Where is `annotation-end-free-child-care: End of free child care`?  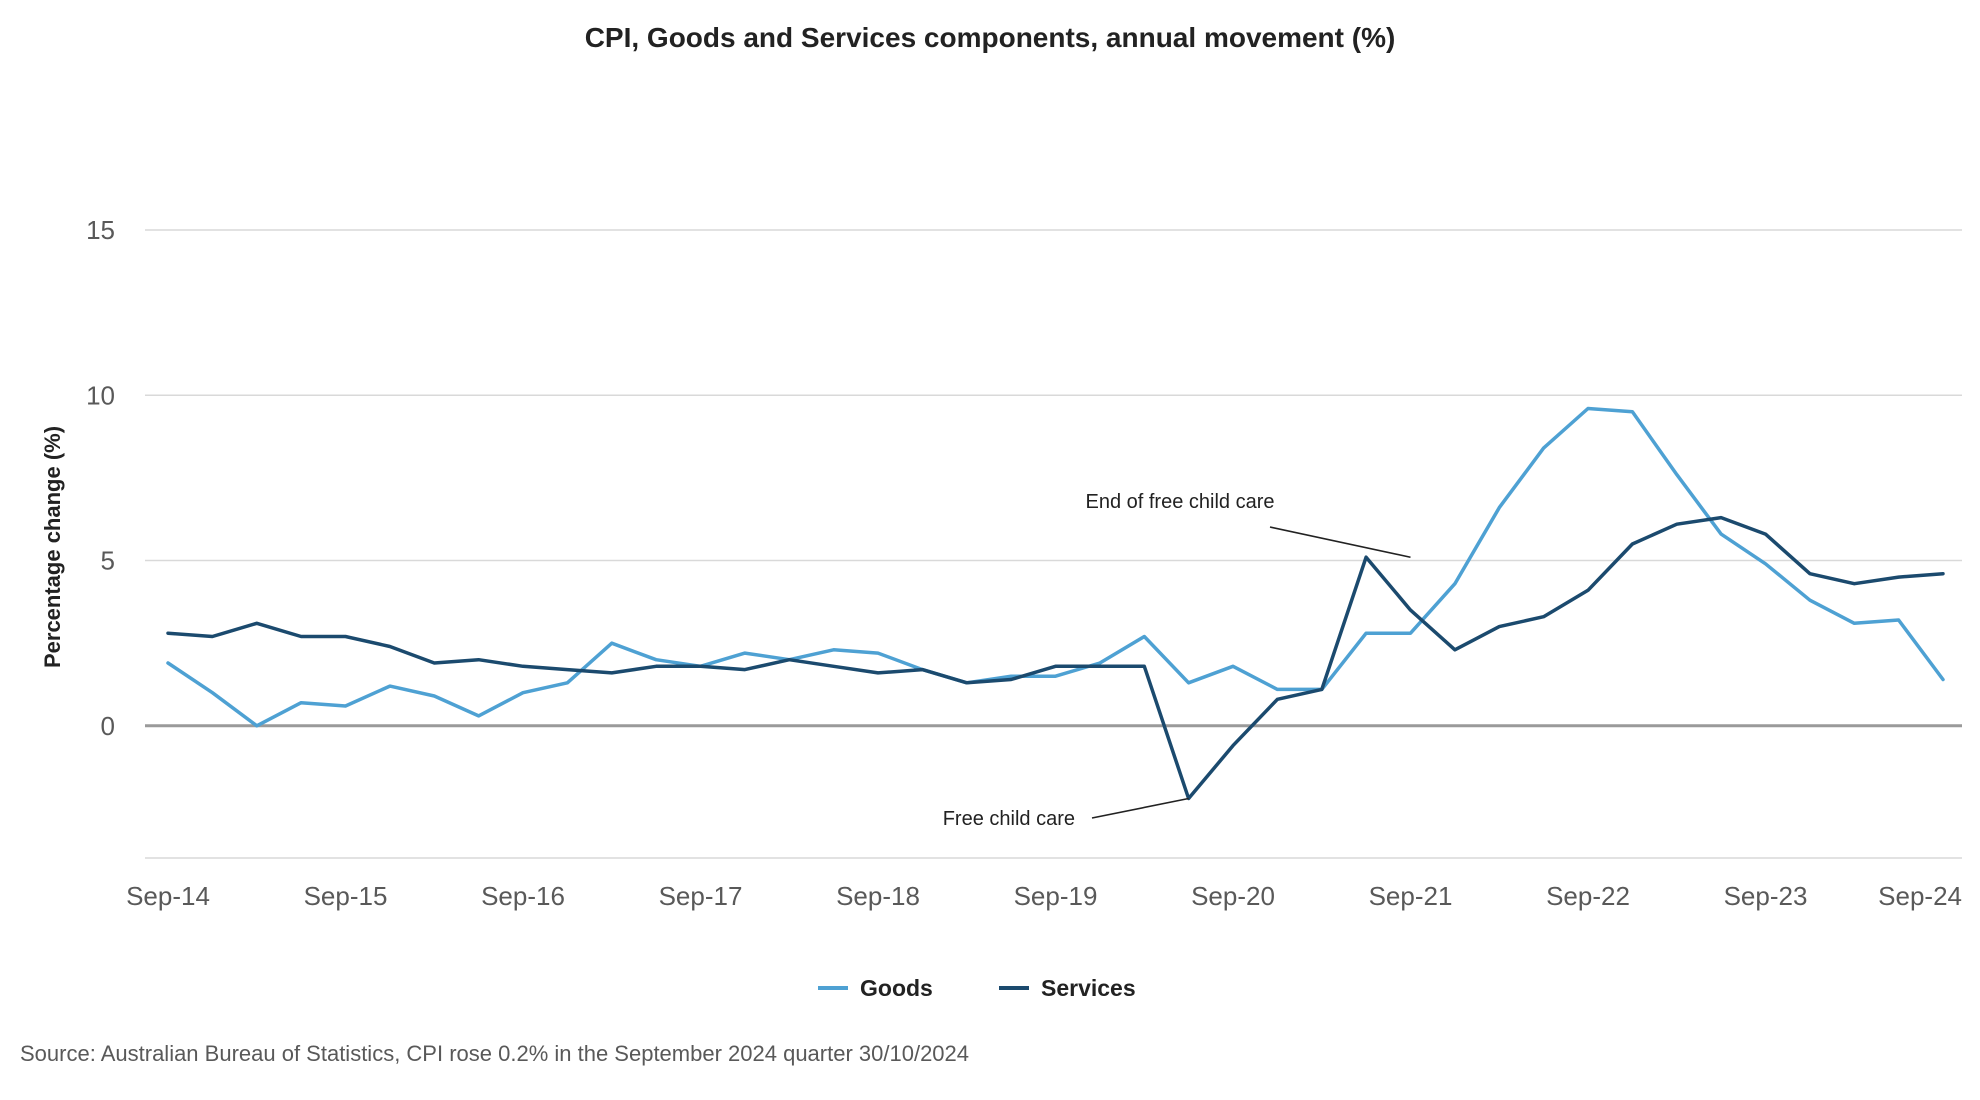
annotation-end-free-child-care: End of free child care is located at coordinates (1180, 502).